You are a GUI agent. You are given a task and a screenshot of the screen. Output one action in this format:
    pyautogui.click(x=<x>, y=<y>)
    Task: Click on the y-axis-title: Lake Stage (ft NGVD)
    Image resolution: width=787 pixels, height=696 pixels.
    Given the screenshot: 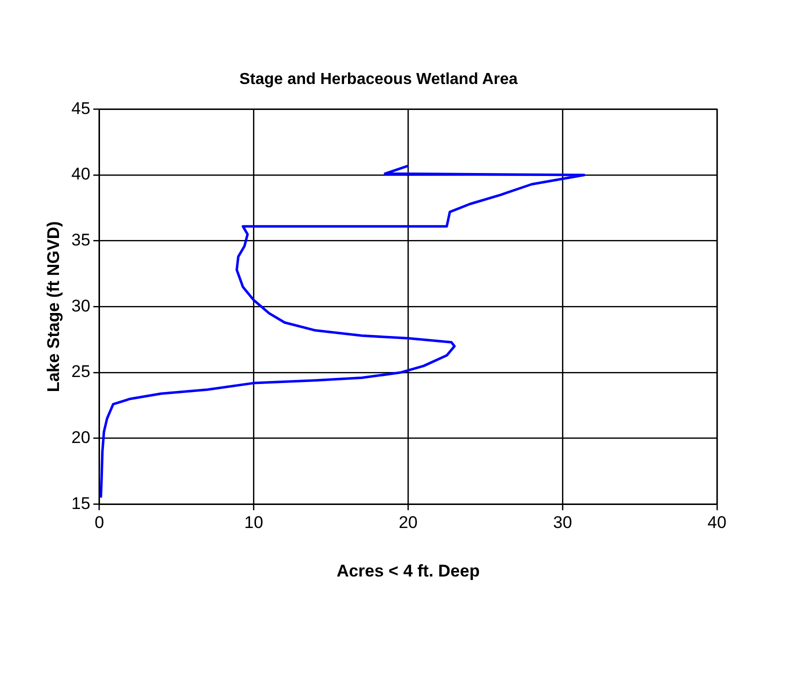 What is the action you would take?
    pyautogui.click(x=53, y=306)
    